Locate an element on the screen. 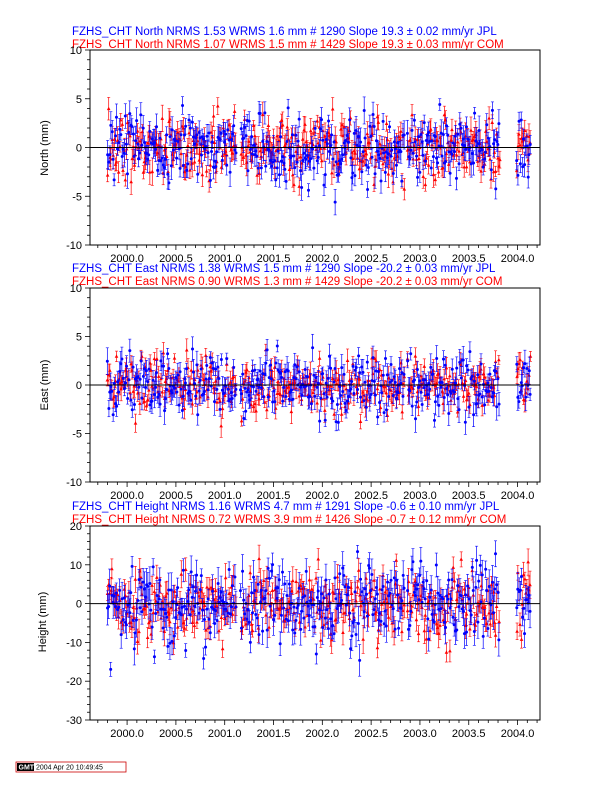 The width and height of the screenshot is (612, 797). y-tick-label: 5 is located at coordinates (79, 100).